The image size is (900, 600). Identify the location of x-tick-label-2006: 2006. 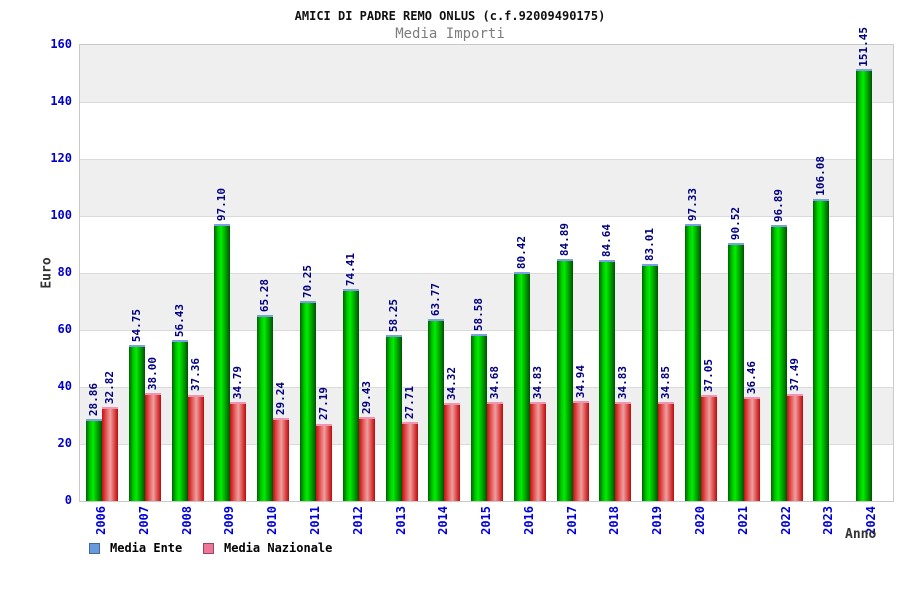
(101, 520).